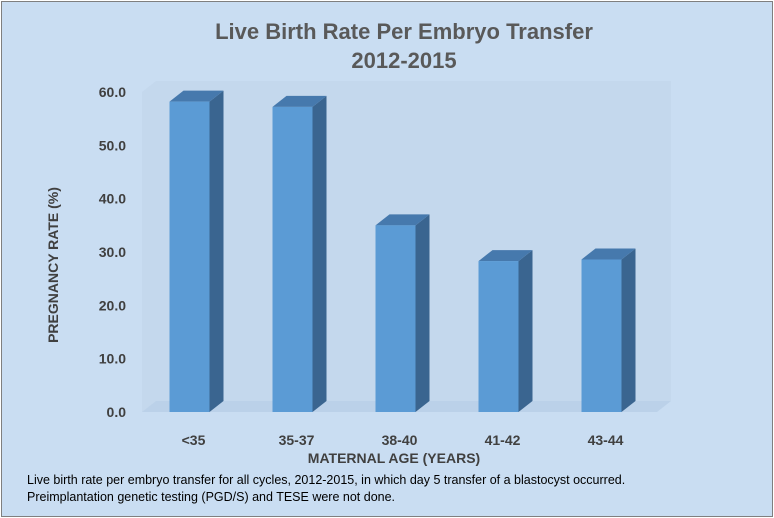  What do you see at coordinates (53, 265) in the screenshot?
I see `y-axis-title: PREGNANCY RATE (%)` at bounding box center [53, 265].